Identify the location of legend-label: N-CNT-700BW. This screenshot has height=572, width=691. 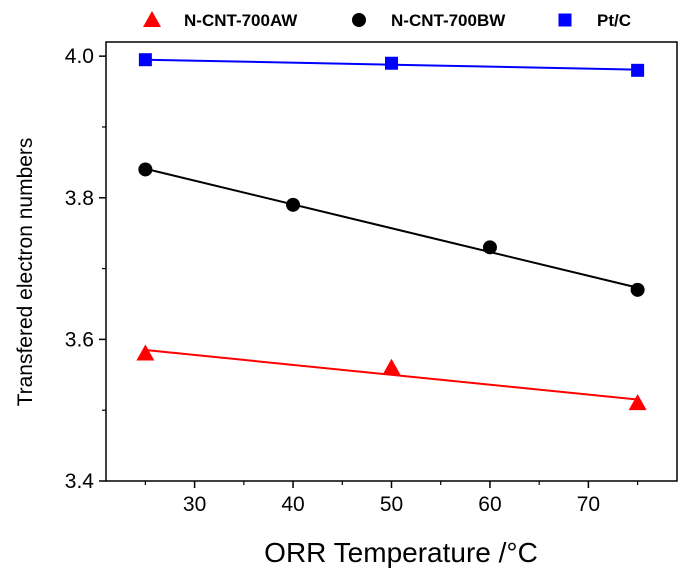
(448, 20).